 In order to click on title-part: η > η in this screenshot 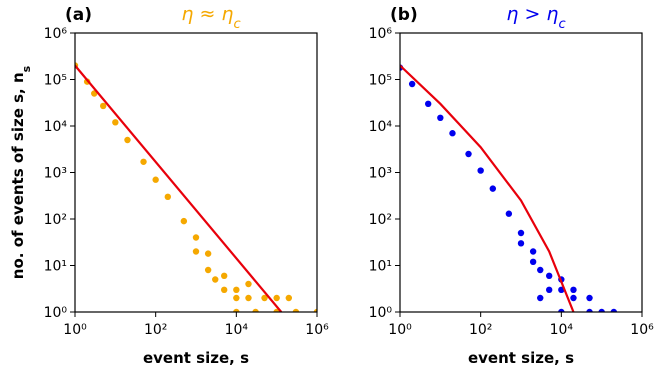, I will do `click(532, 14)`.